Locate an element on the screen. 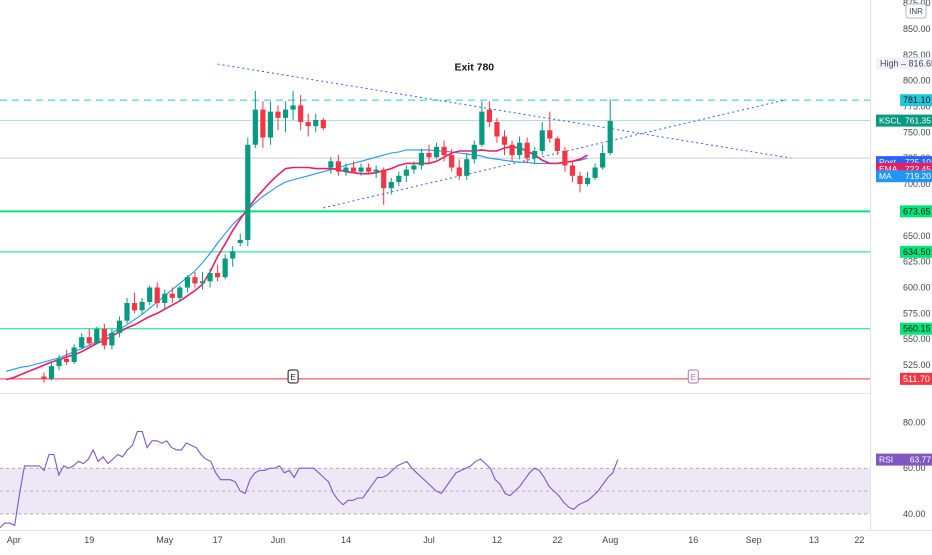 The image size is (932, 555). price-tick-label: 775.00 is located at coordinates (917, 106).